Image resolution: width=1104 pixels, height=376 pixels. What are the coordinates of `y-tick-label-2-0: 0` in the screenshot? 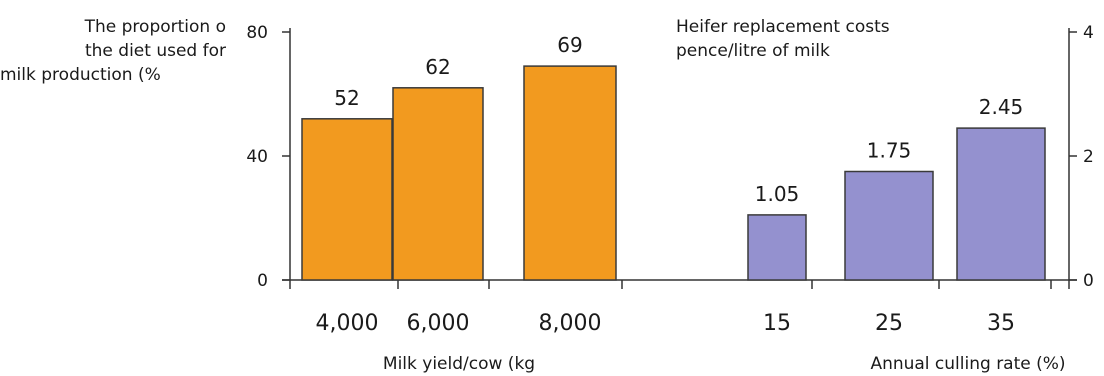 It's located at (1088, 281).